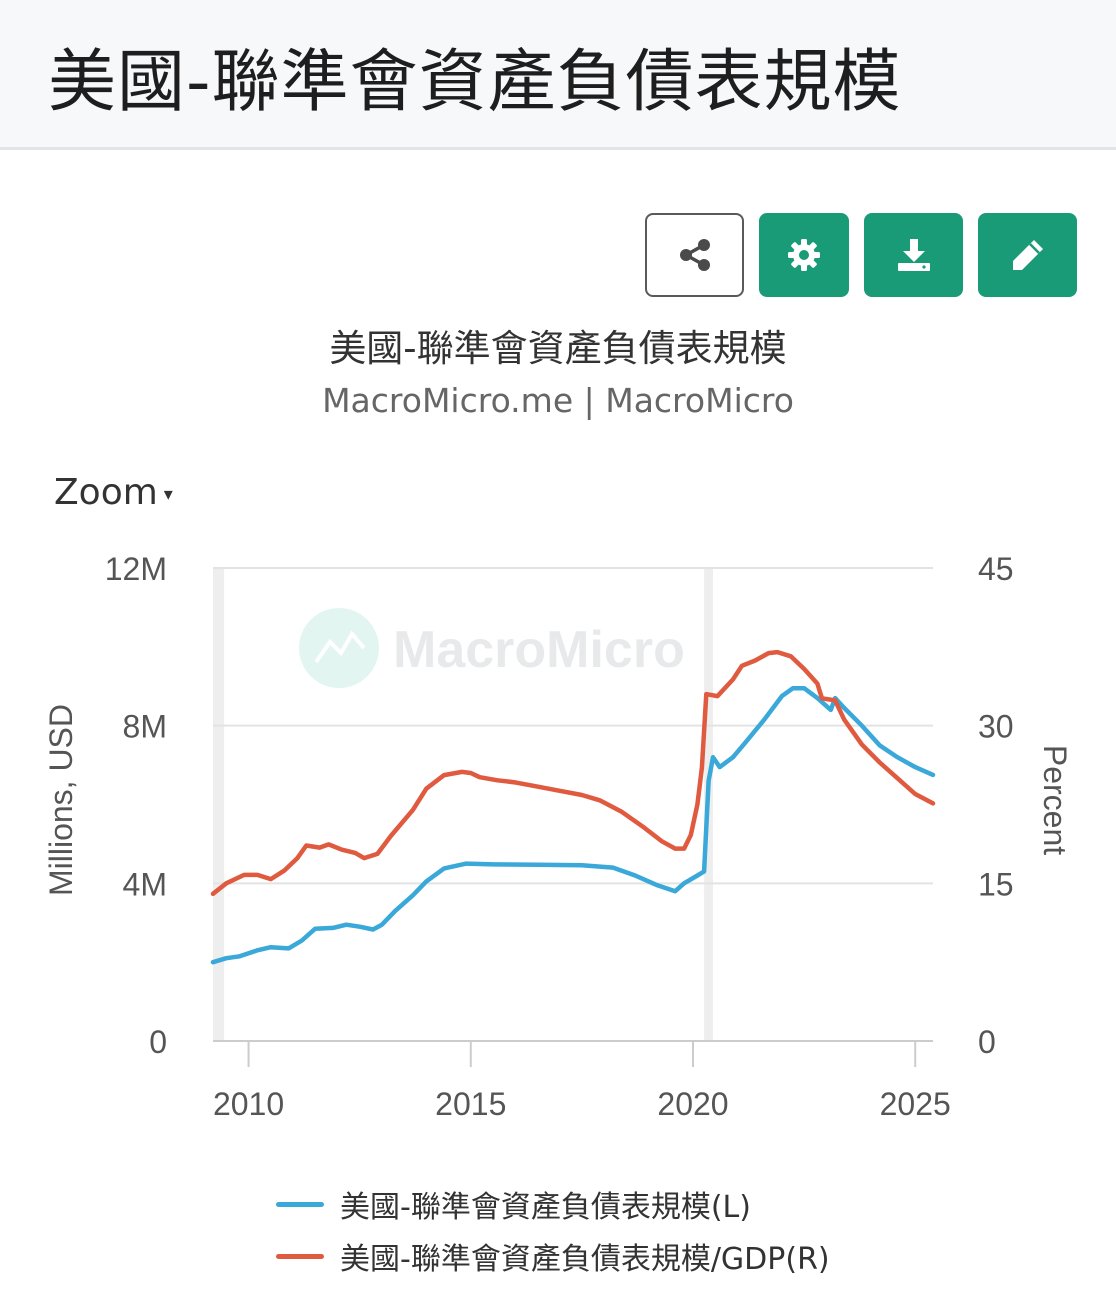  I want to click on download-button, so click(913, 255).